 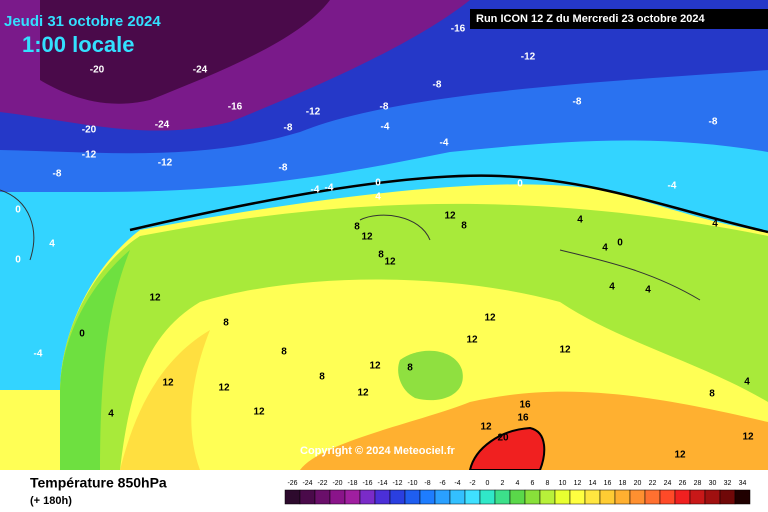 What do you see at coordinates (382, 483) in the screenshot?
I see `scale-label: -14` at bounding box center [382, 483].